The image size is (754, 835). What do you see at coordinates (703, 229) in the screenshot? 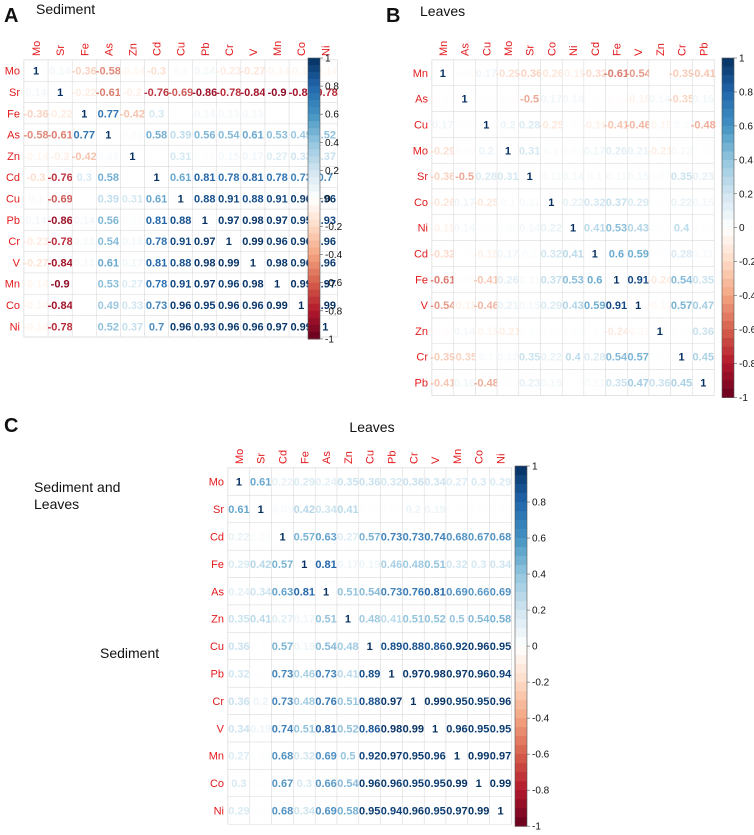
I see `cell-value: 0.05` at bounding box center [703, 229].